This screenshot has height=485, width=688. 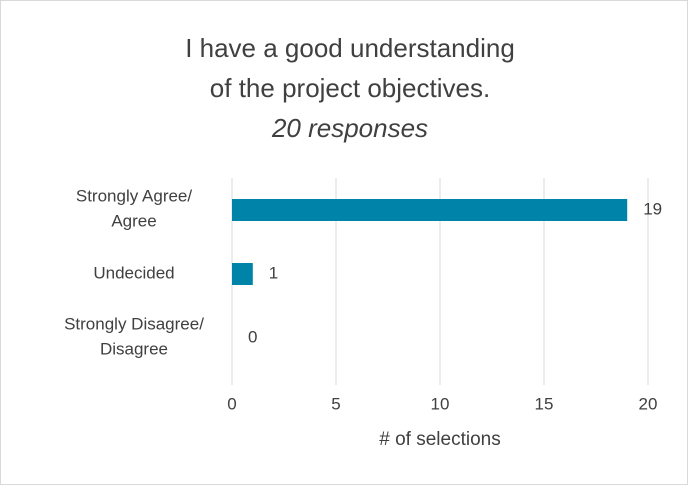 What do you see at coordinates (134, 209) in the screenshot?
I see `y-tick-label: Strongly Agree/Agree` at bounding box center [134, 209].